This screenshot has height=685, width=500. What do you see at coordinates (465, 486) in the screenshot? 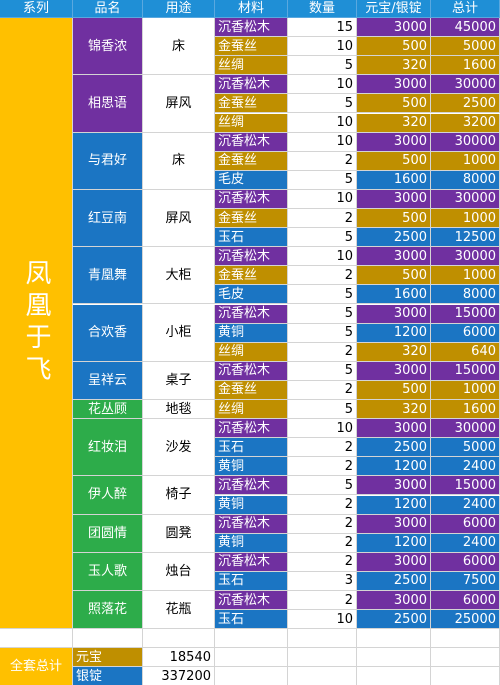
I see `total-cell: 15000` at bounding box center [465, 486].